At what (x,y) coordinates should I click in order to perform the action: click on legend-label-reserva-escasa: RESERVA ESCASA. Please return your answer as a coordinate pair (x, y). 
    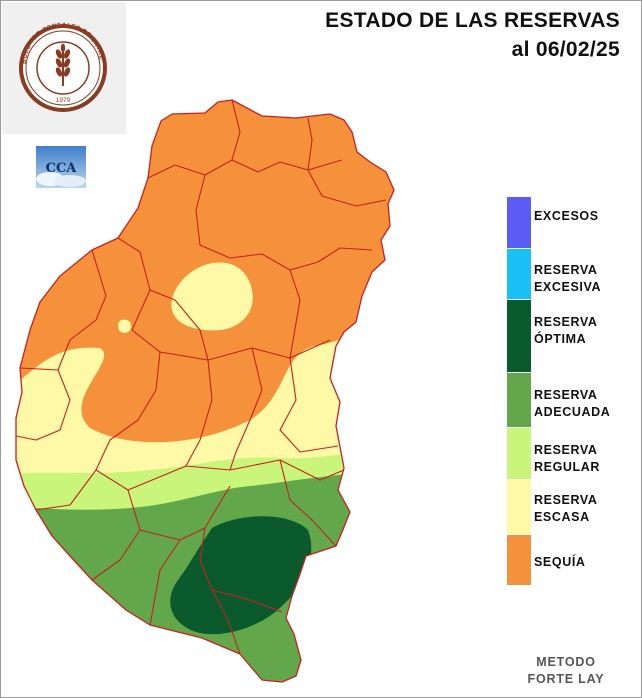
    Looking at the image, I should click on (566, 508).